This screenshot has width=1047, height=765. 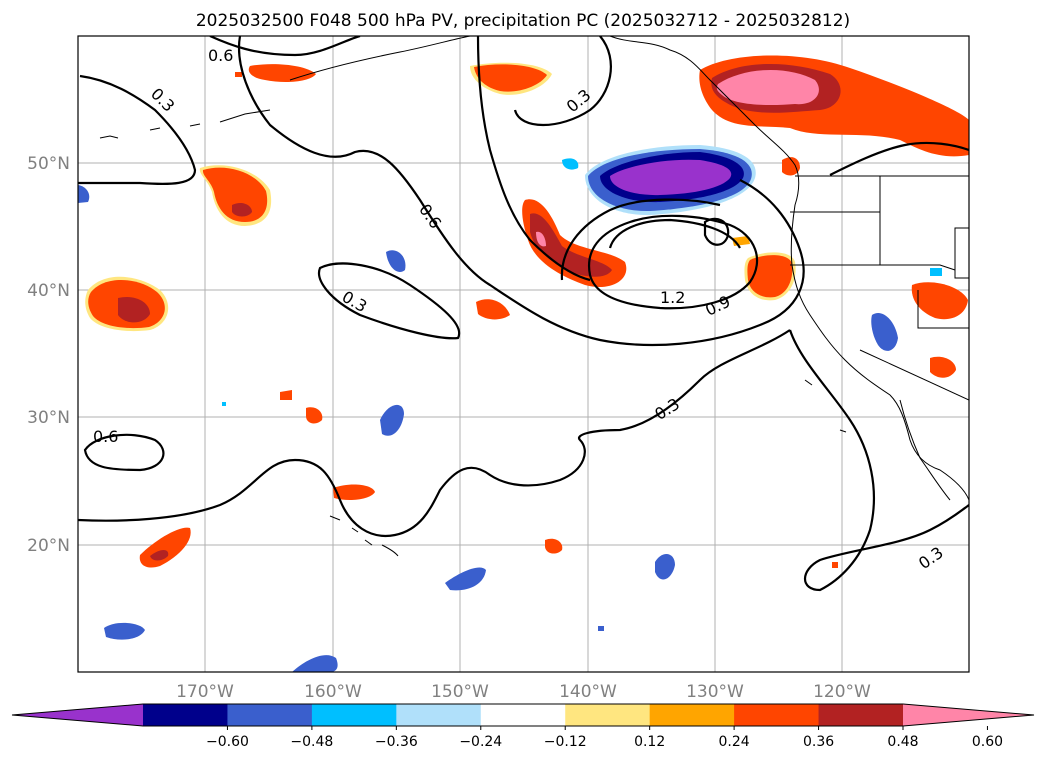 I want to click on colorbar-tick-label: −0.60, so click(x=227, y=742).